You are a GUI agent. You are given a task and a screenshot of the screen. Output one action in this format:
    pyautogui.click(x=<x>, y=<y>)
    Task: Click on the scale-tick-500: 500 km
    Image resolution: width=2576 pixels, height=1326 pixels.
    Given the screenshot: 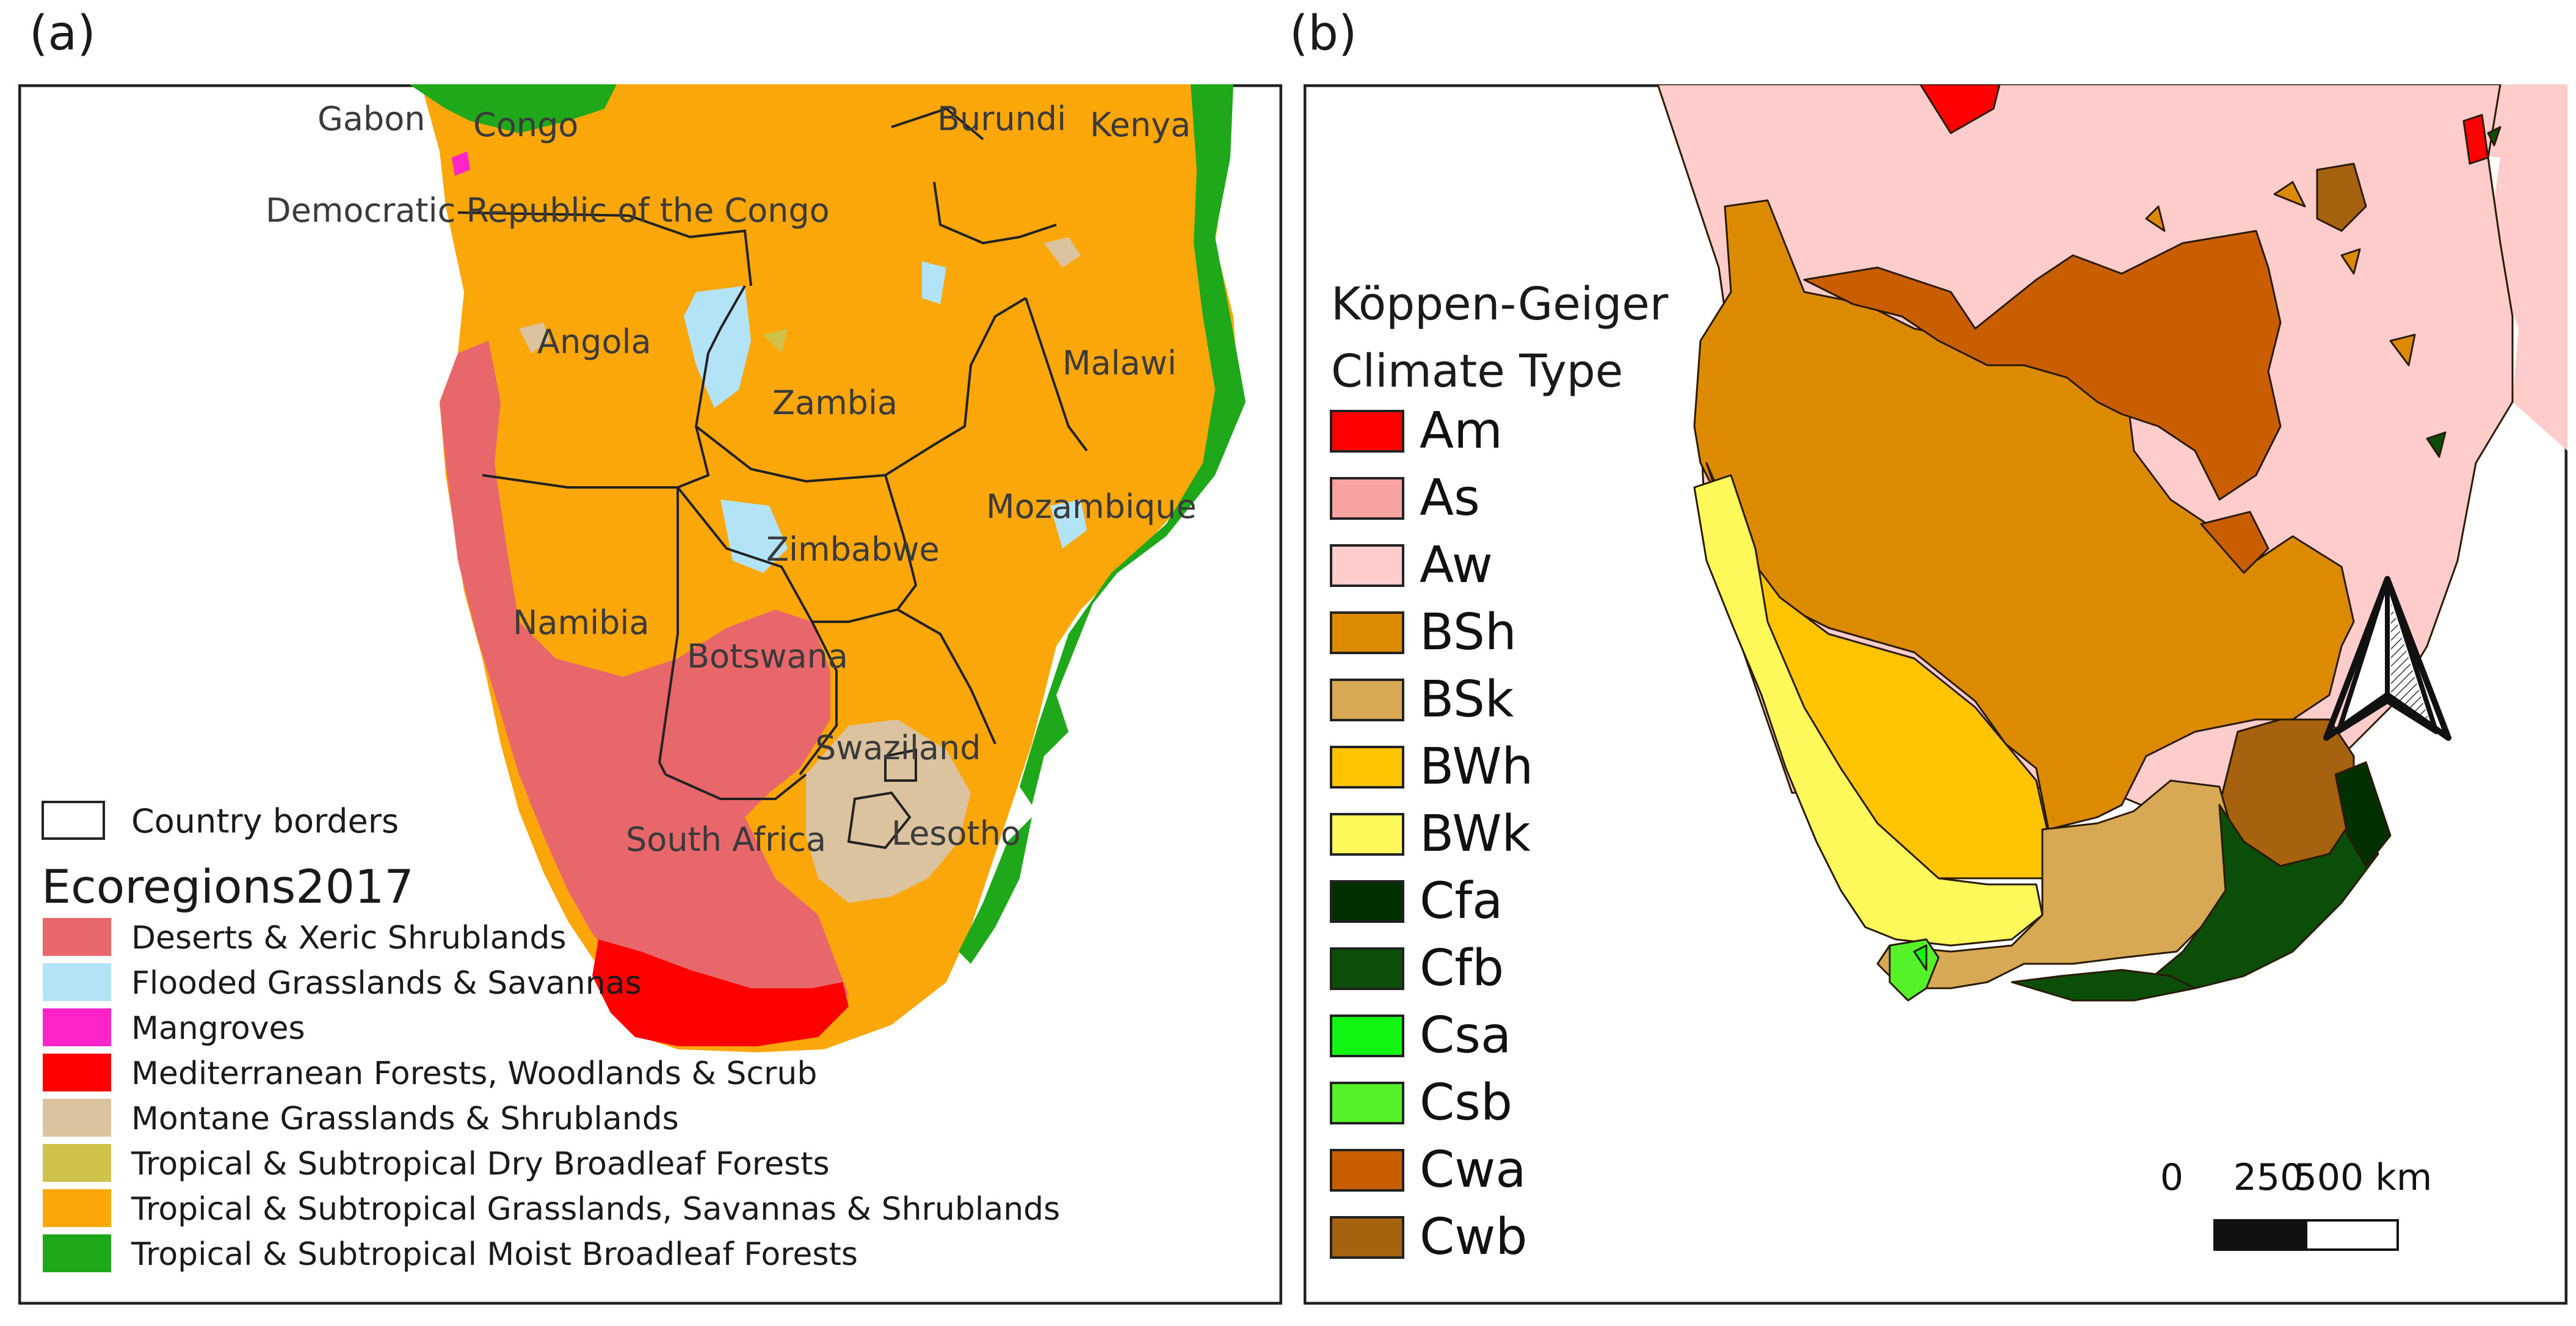 What is the action you would take?
    pyautogui.click(x=2363, y=1177)
    